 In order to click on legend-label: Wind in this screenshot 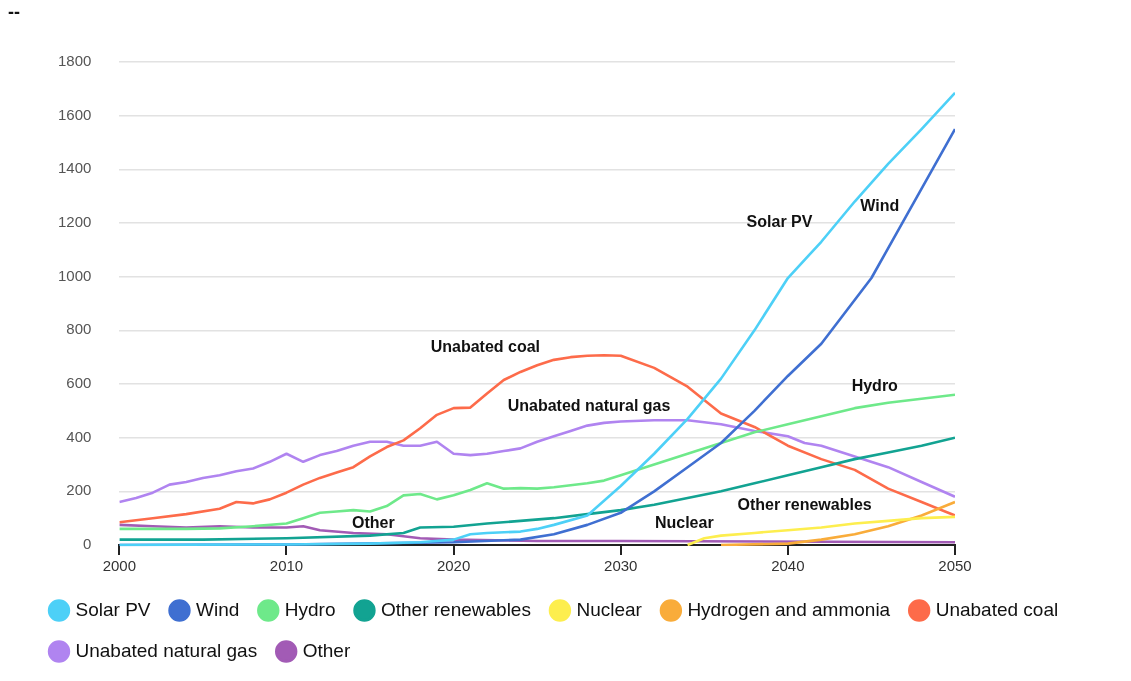, I will do `click(217, 609)`.